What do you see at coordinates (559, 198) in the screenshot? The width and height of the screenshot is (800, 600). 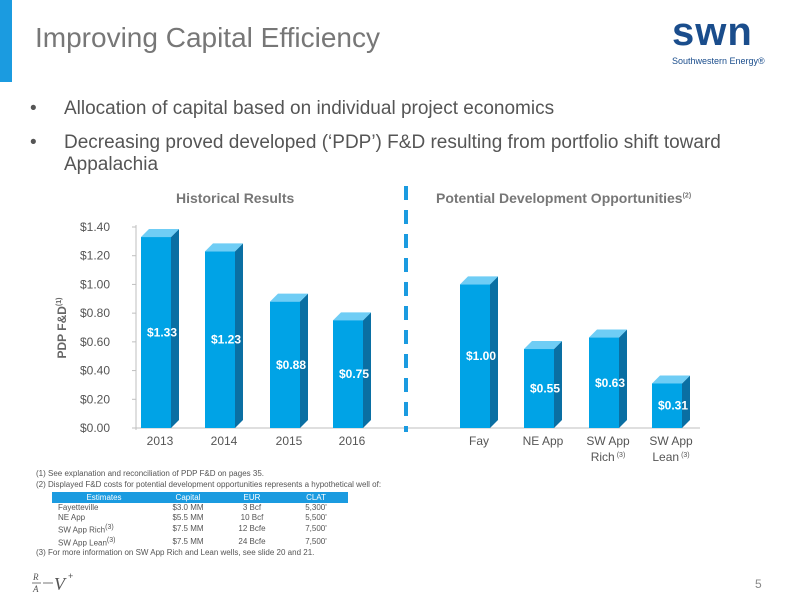 I see `group-label-text: Potential Development Opportunities` at bounding box center [559, 198].